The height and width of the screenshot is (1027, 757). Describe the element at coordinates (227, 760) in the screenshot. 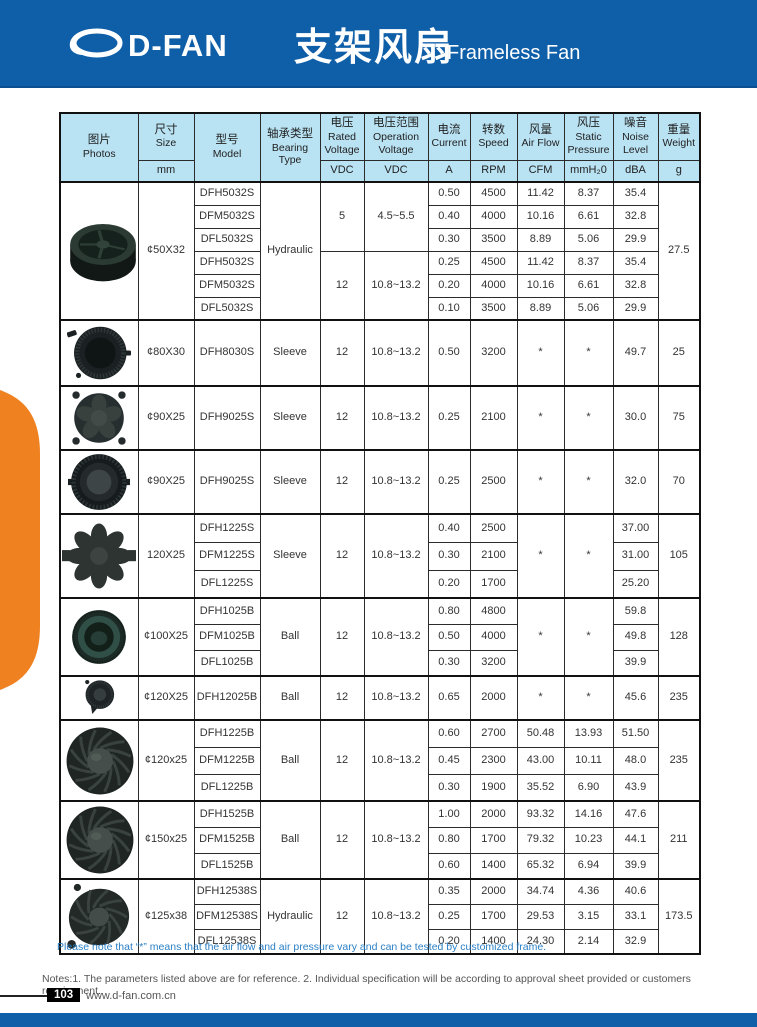

I see `model-cell: DFM1225B` at that location.